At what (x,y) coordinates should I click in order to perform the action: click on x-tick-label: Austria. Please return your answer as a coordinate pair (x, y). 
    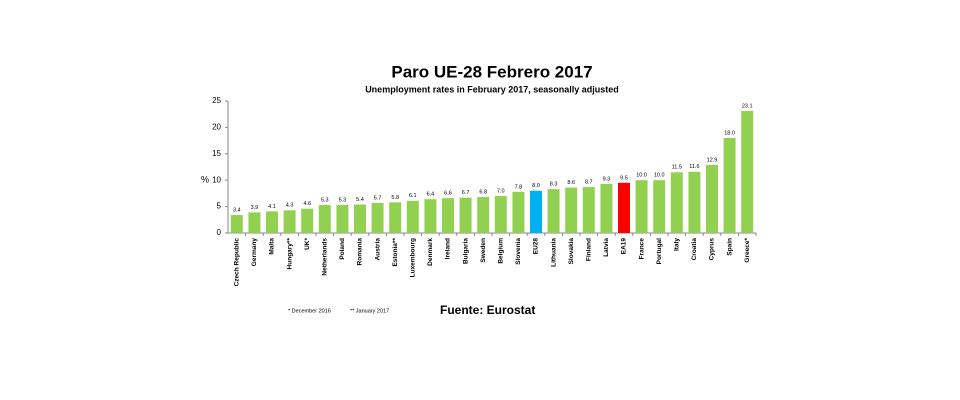
    Looking at the image, I should click on (377, 249).